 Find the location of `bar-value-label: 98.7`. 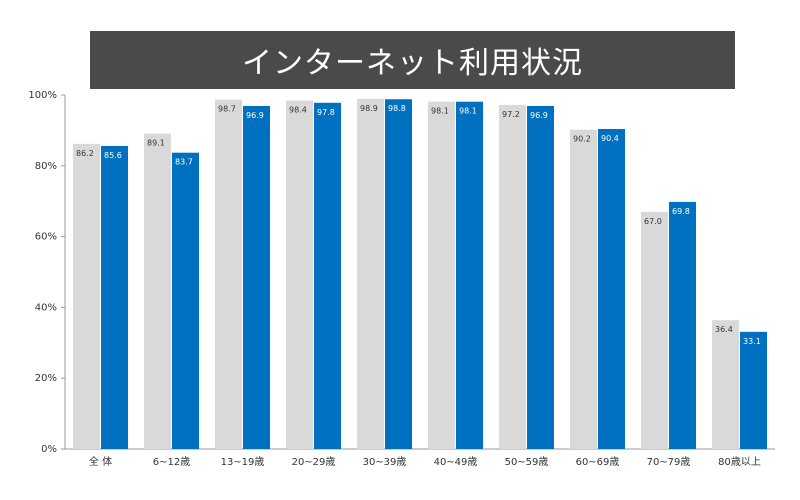

bar-value-label: 98.7 is located at coordinates (227, 109).